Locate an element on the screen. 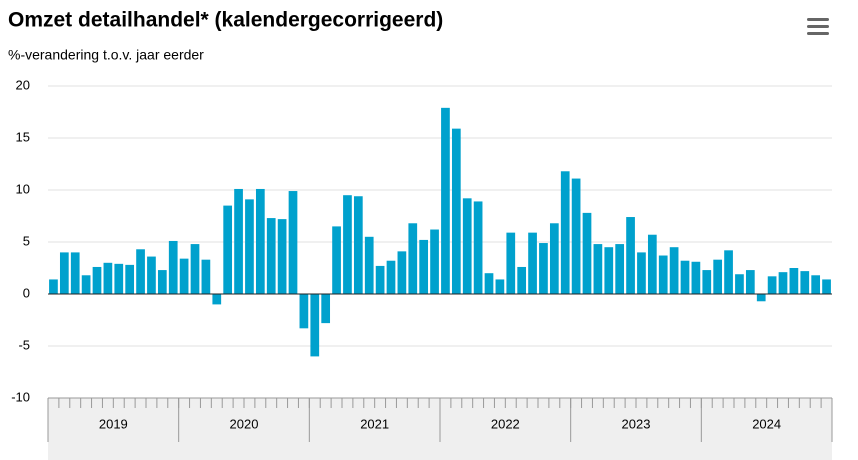 Image resolution: width=858 pixels, height=460 pixels. y-tick-label: 15 is located at coordinates (23, 136).